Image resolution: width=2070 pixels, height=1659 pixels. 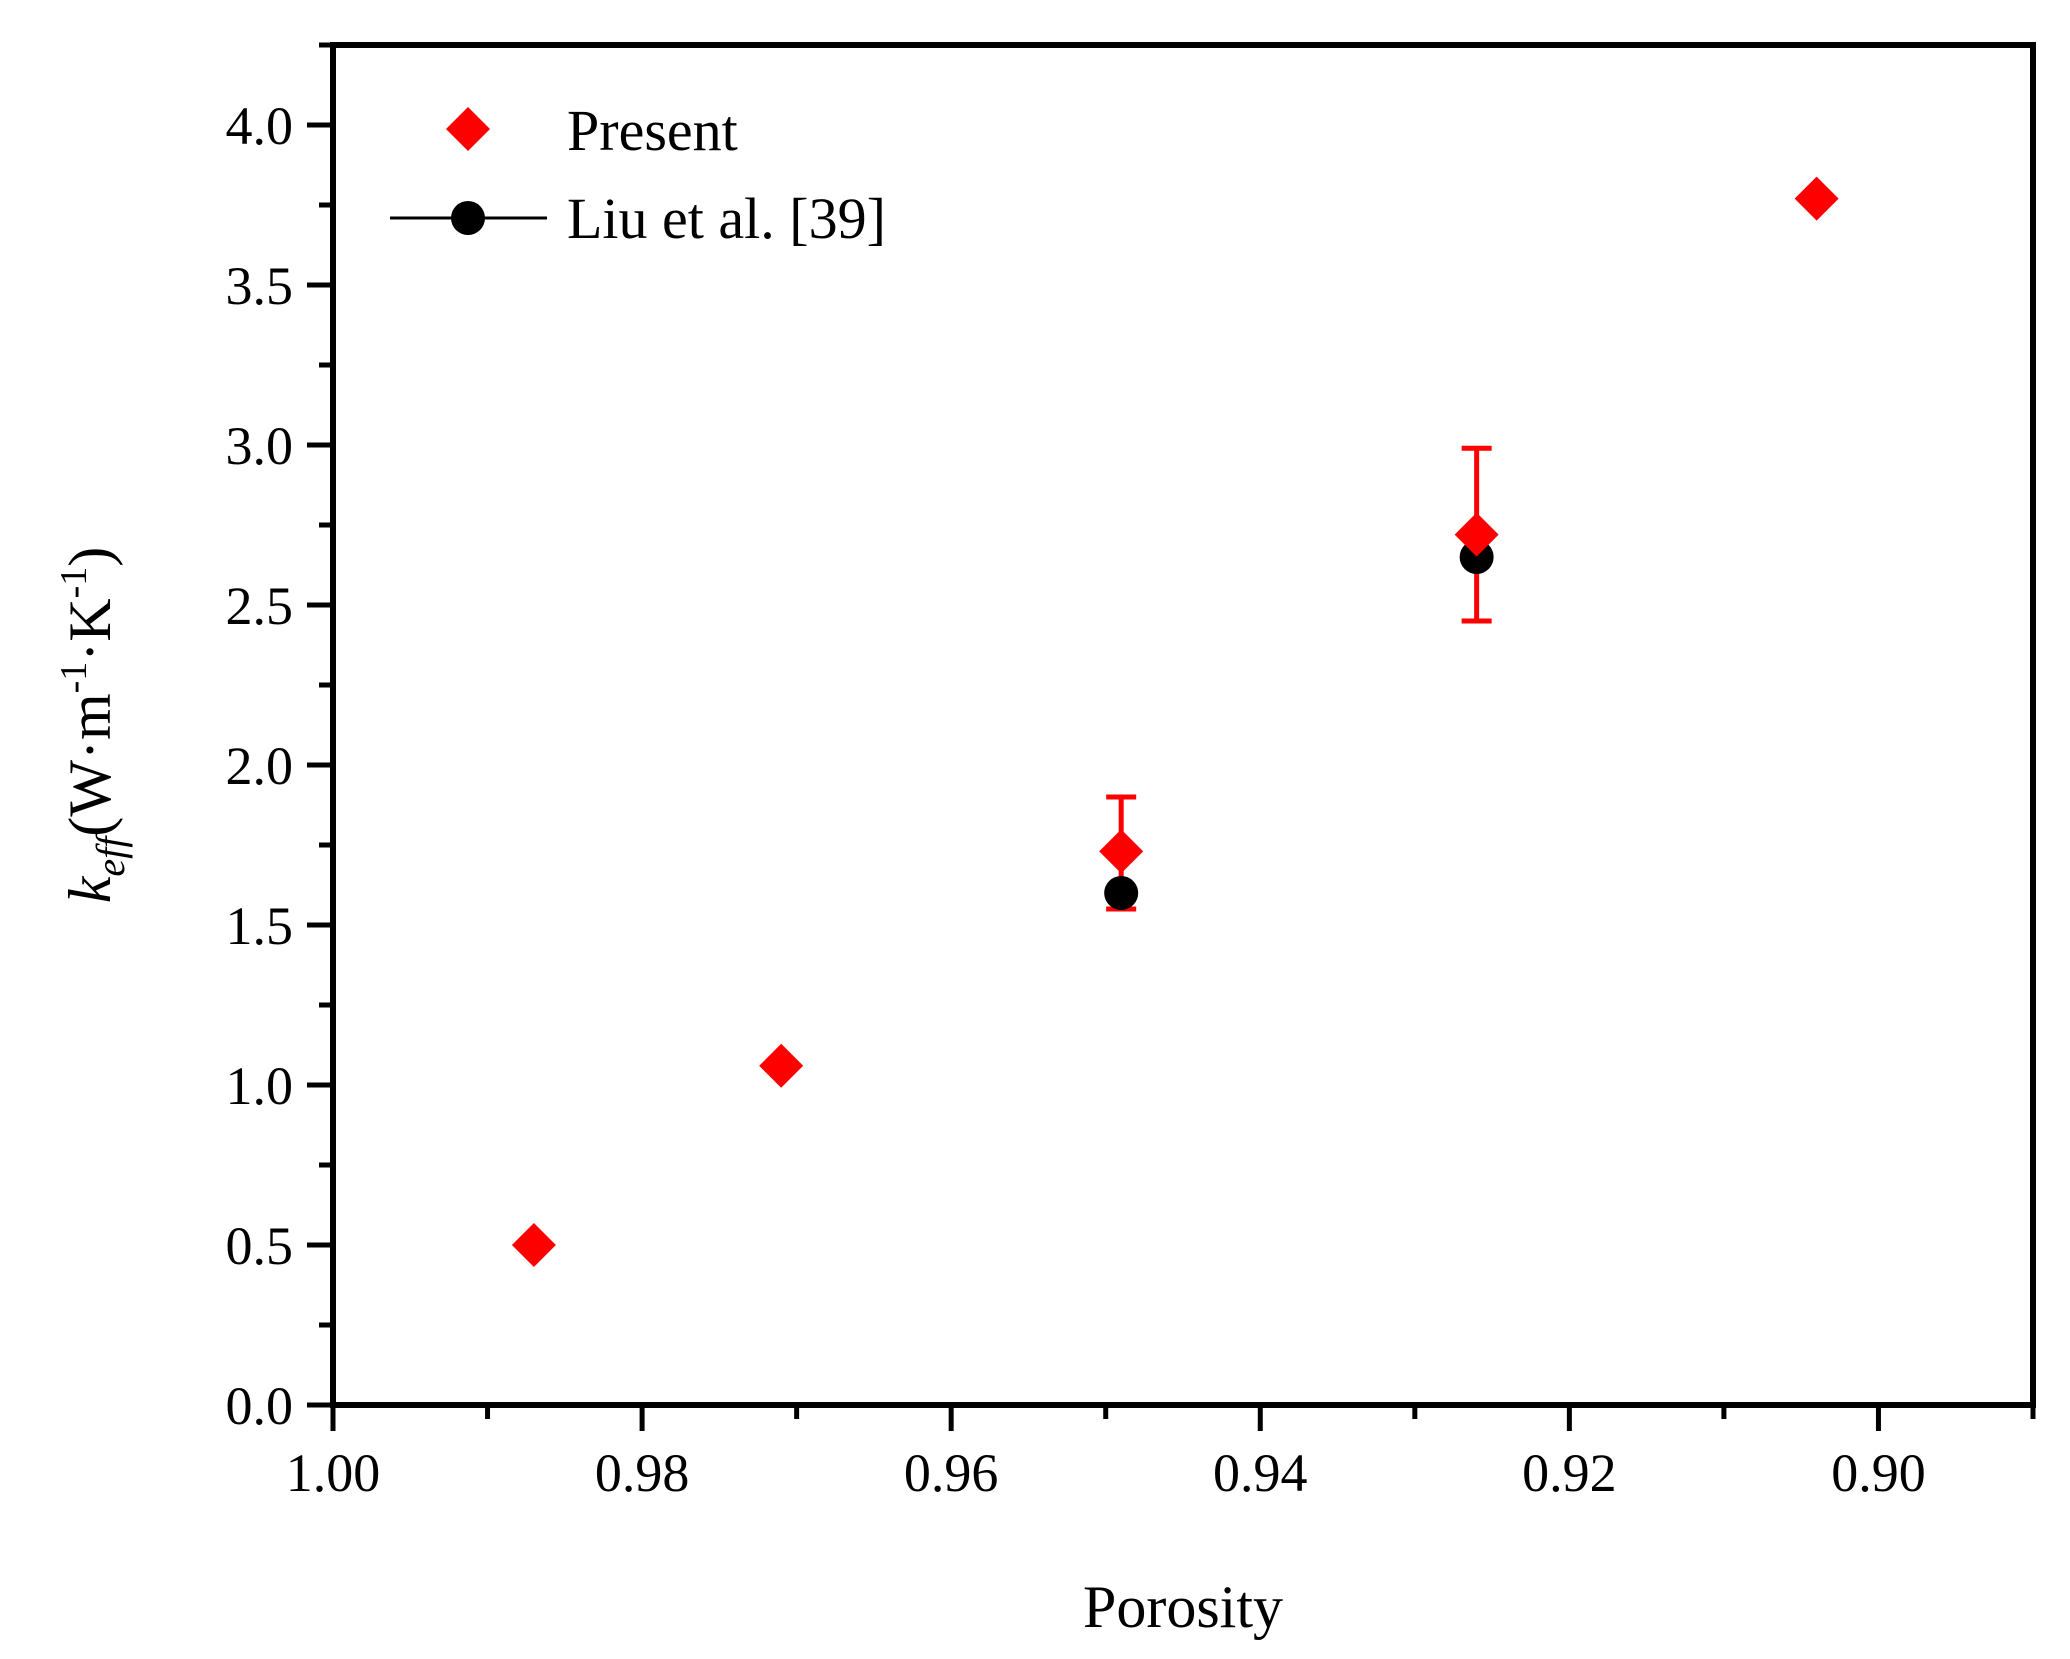 I want to click on y-axis-unit-open: (W·m, so click(x=90, y=764).